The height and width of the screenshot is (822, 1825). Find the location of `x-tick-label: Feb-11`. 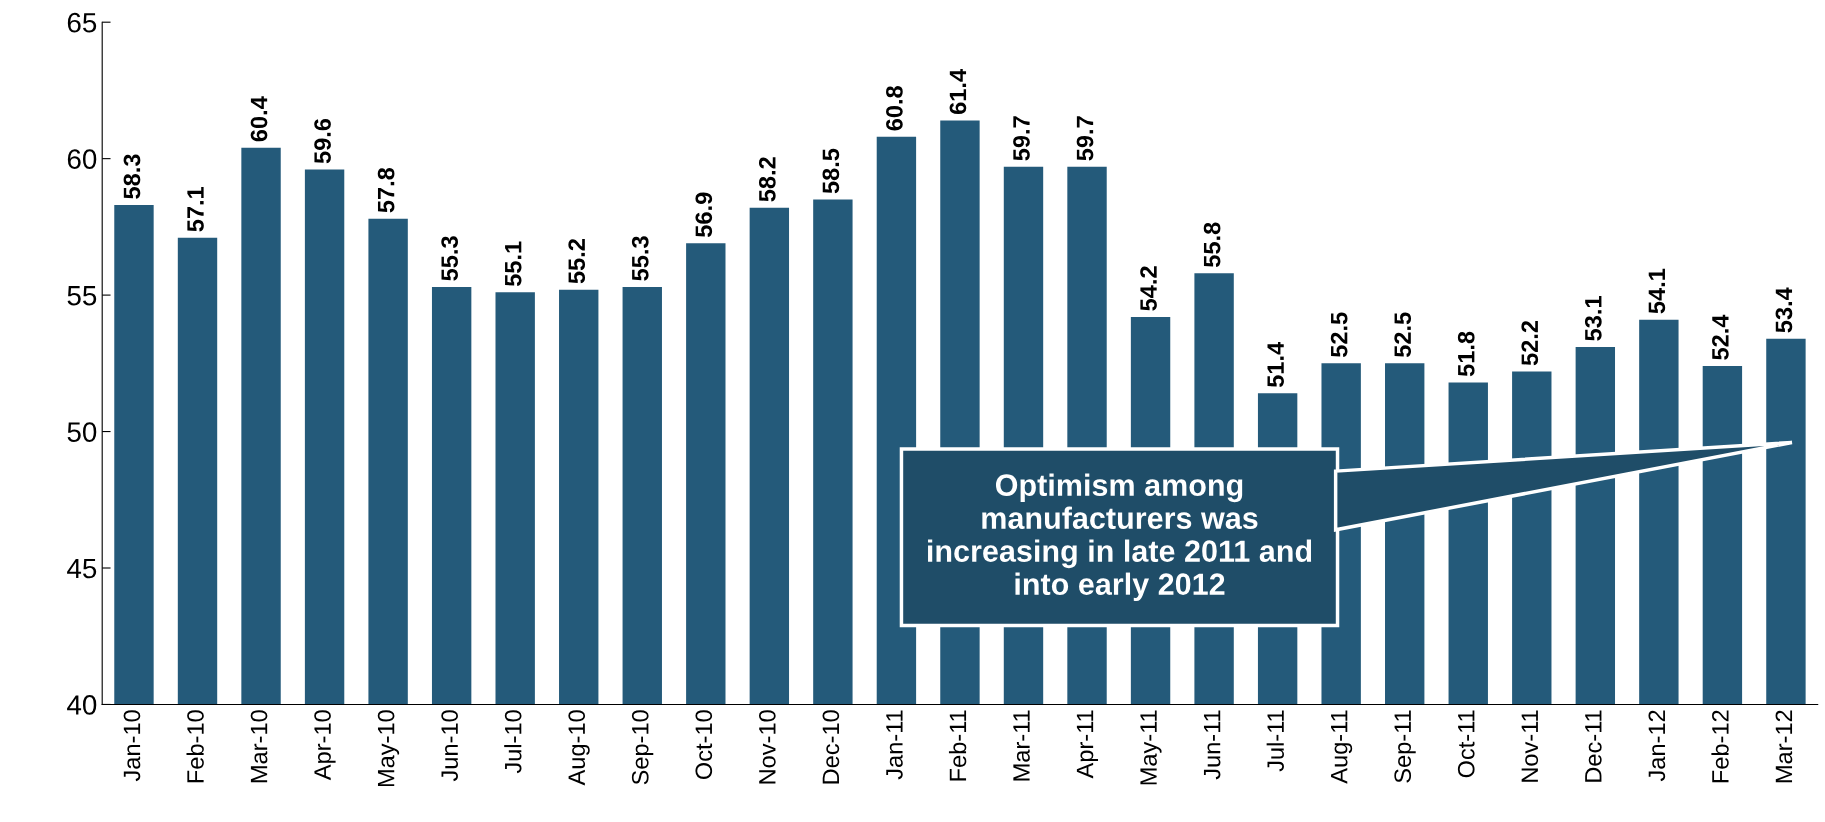

x-tick-label: Feb-11 is located at coordinates (957, 745).